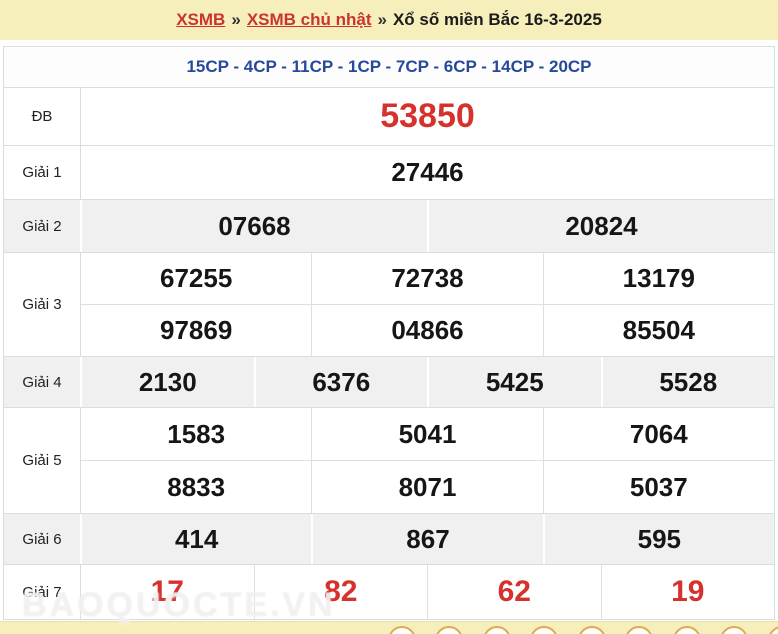  What do you see at coordinates (658, 434) in the screenshot?
I see `prize-number: 7064` at bounding box center [658, 434].